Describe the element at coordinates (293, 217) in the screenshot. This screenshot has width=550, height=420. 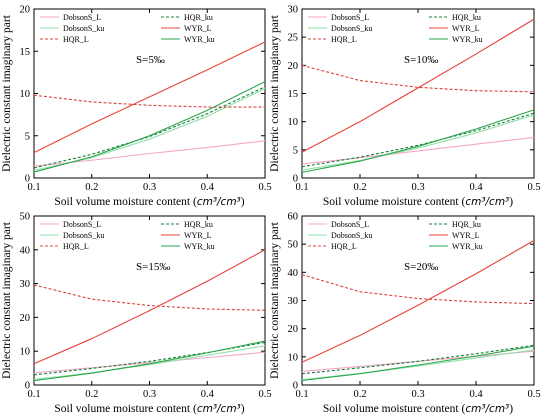
I see `y-tick-label: 60` at that location.